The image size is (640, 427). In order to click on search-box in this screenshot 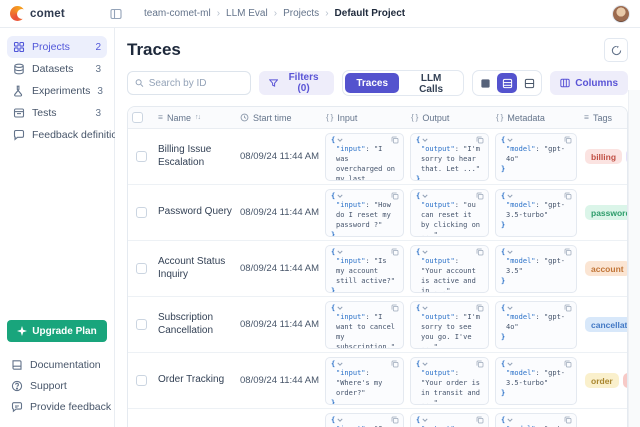, I will do `click(189, 83)`.